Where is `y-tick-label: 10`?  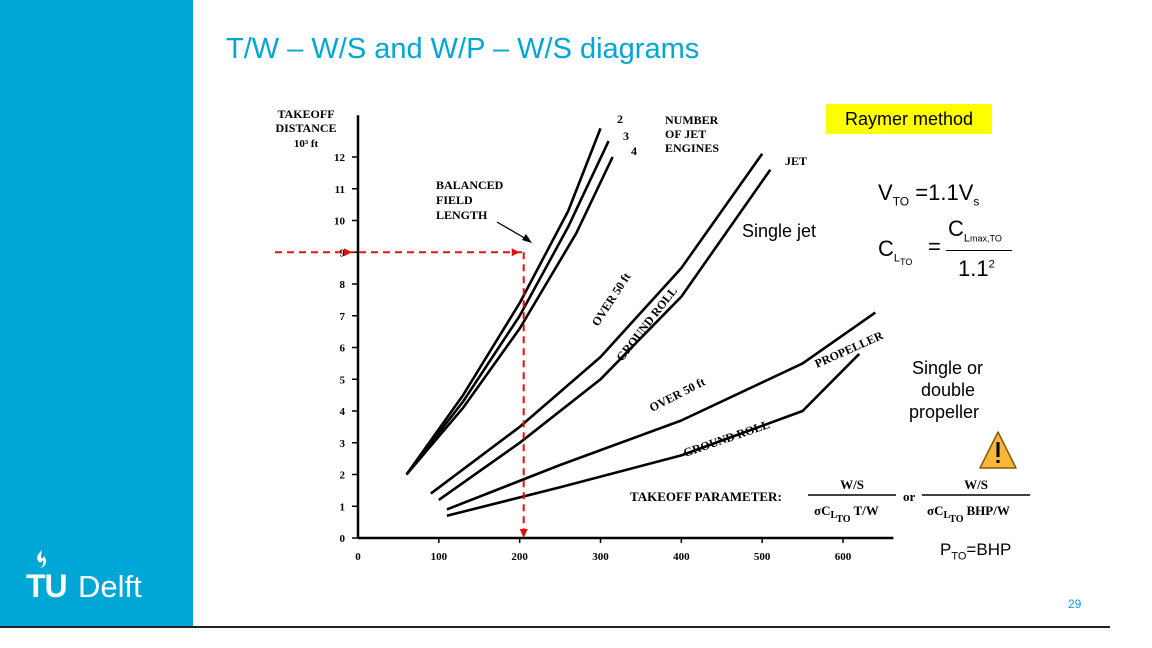 y-tick-label: 10 is located at coordinates (340, 222).